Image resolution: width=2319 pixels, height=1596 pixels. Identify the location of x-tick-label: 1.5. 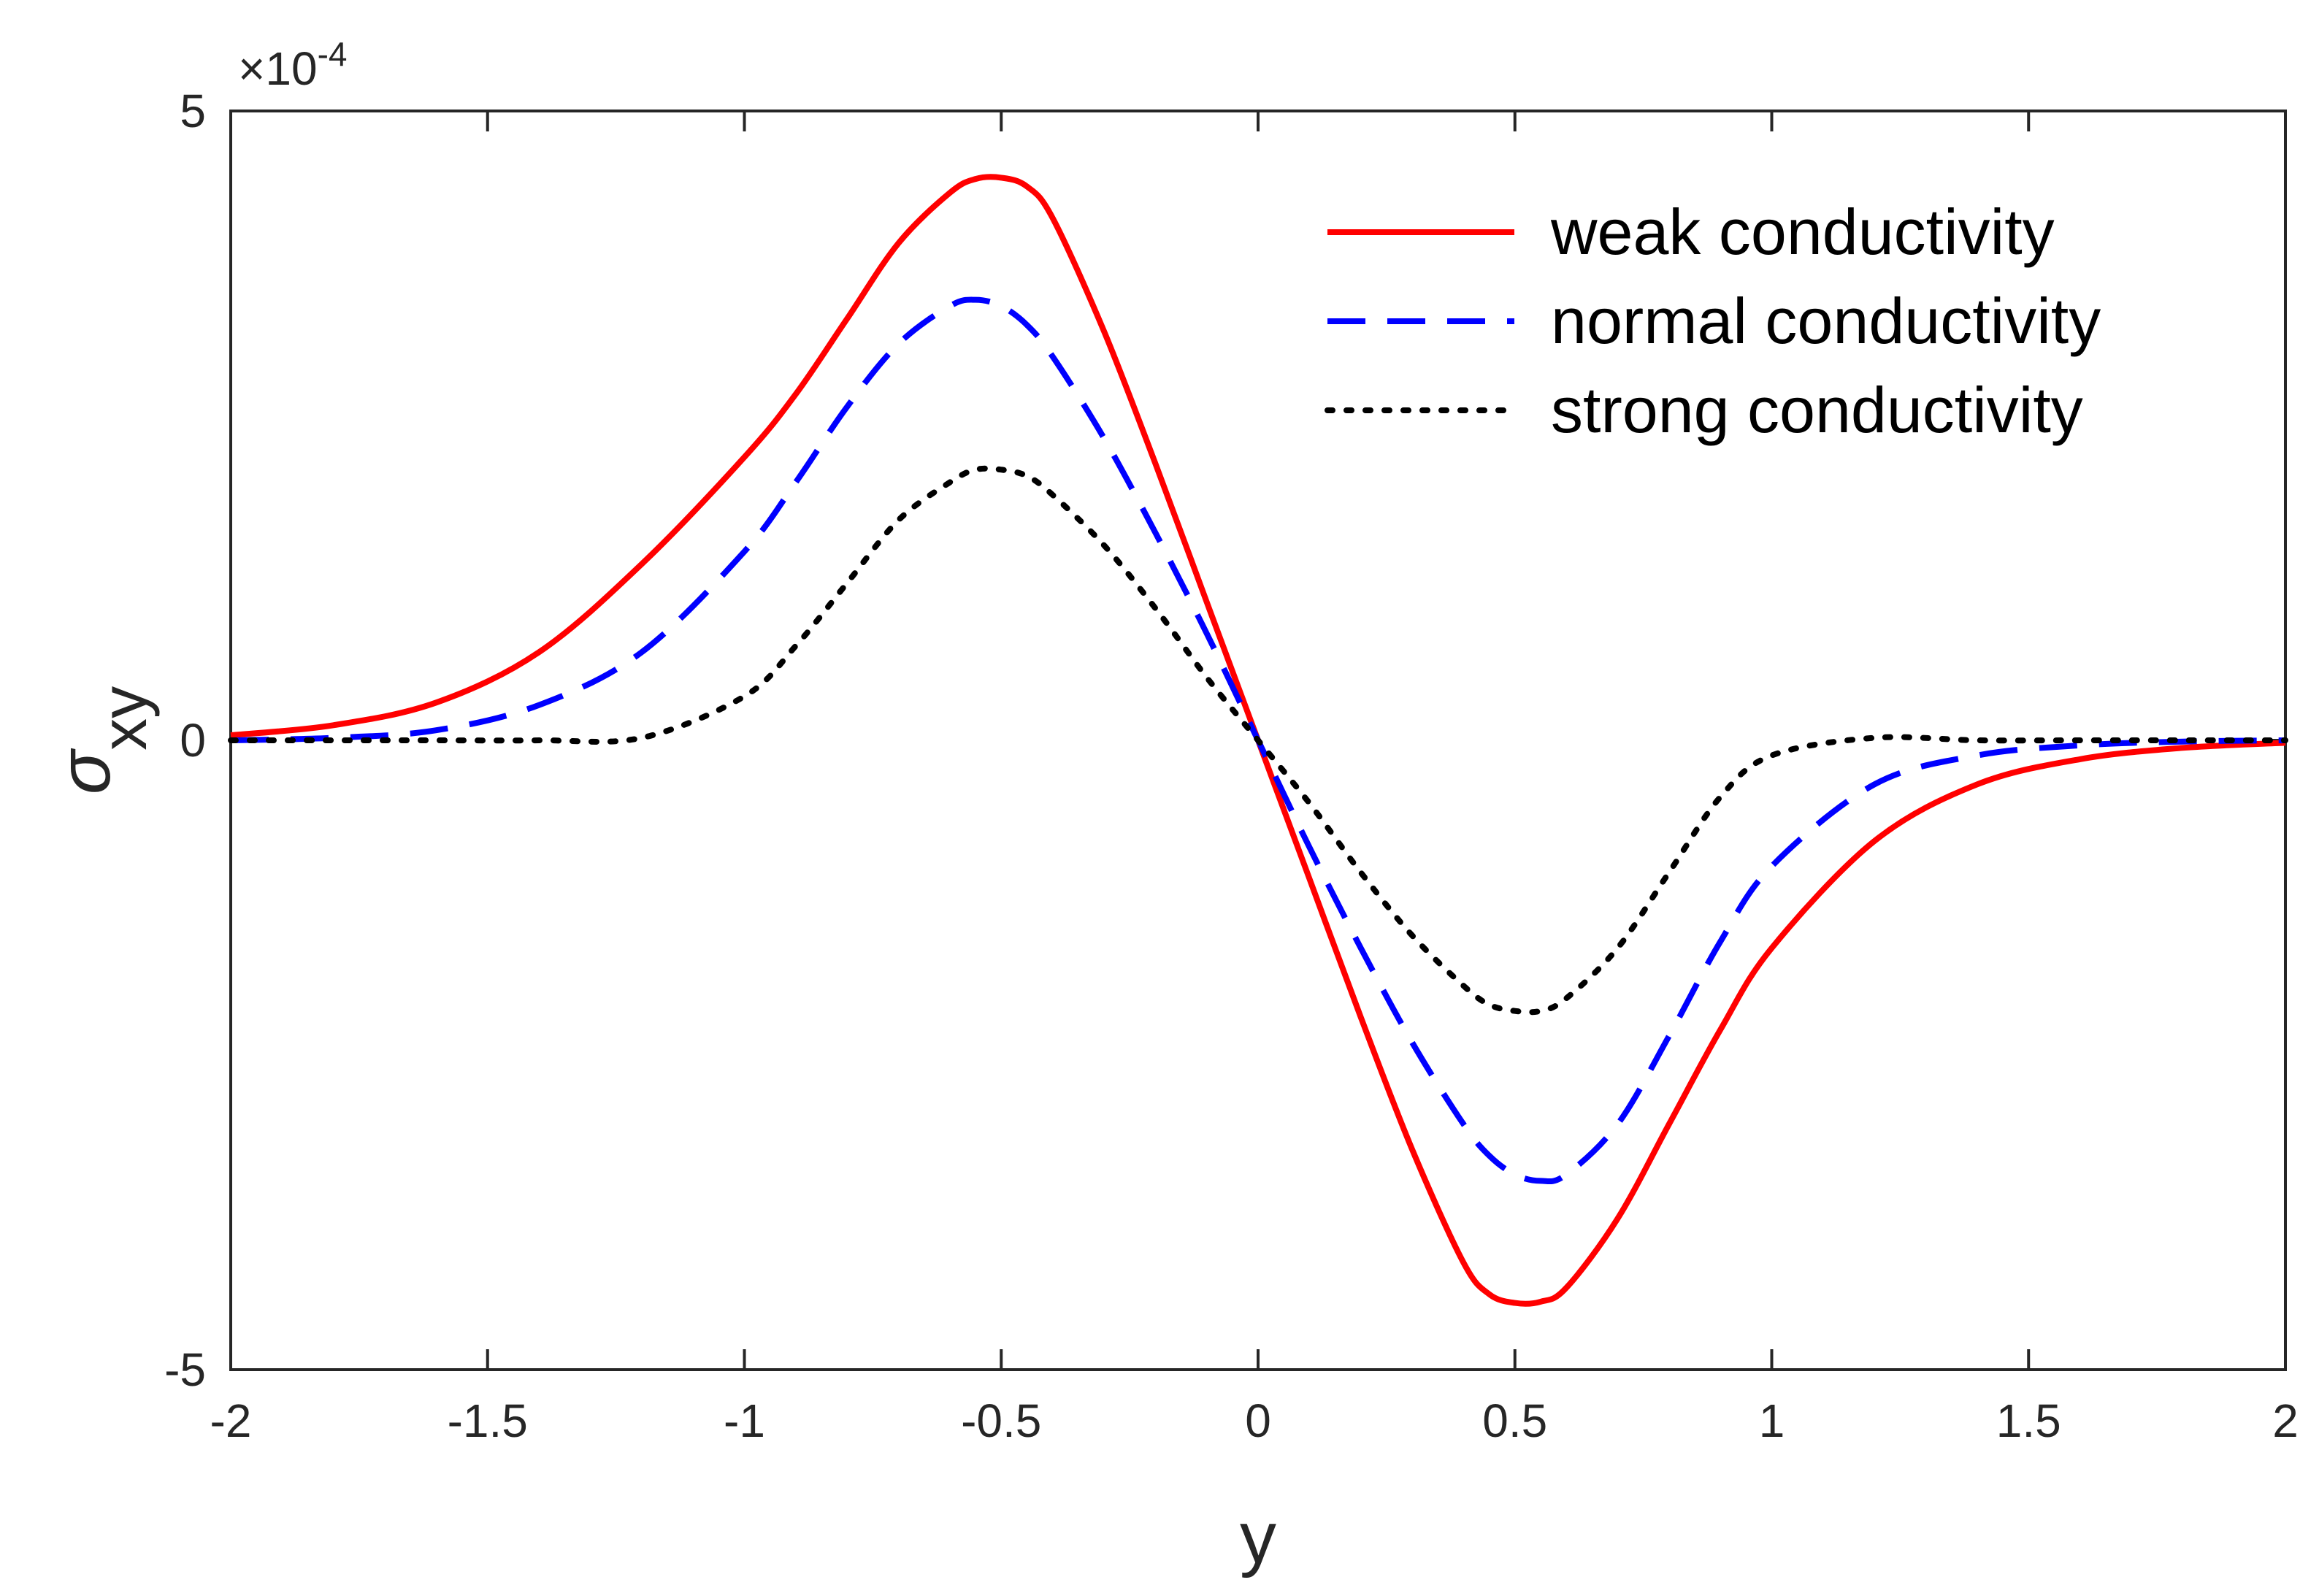
(2028, 1420).